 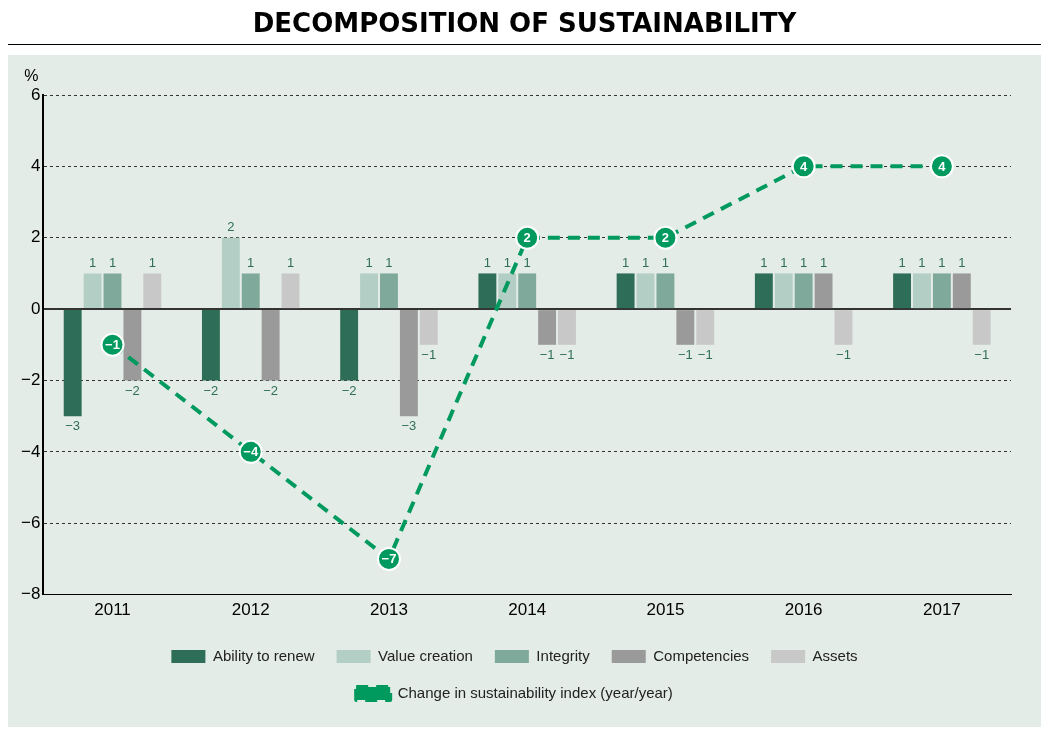 I want to click on y-tick-label: 6, so click(x=35, y=94).